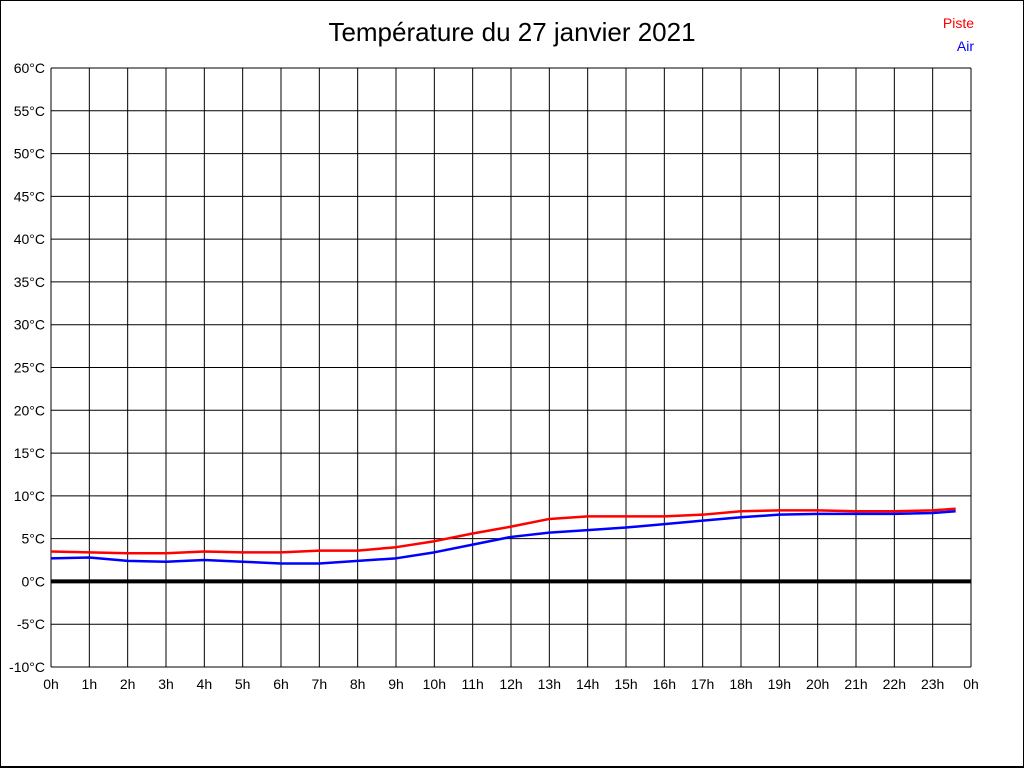 The height and width of the screenshot is (768, 1024). Describe the element at coordinates (512, 32) in the screenshot. I see `chart-title: Température du 27 janvier 2021` at that location.